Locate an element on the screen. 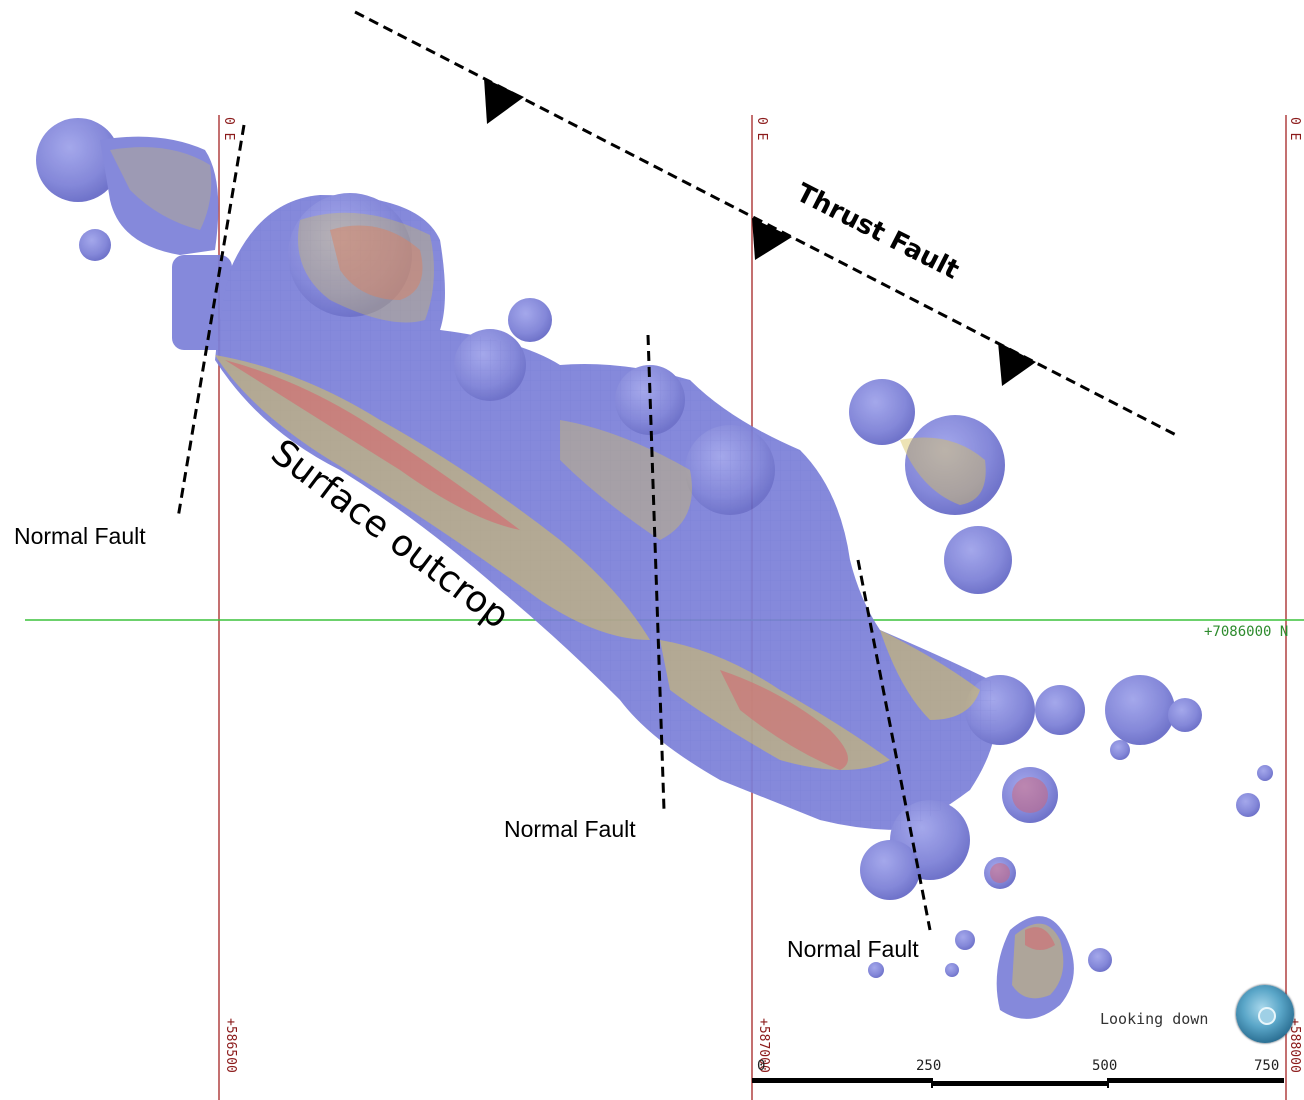 This screenshot has height=1100, width=1304. normal-fault-label-2: Normal Fault is located at coordinates (570, 829).